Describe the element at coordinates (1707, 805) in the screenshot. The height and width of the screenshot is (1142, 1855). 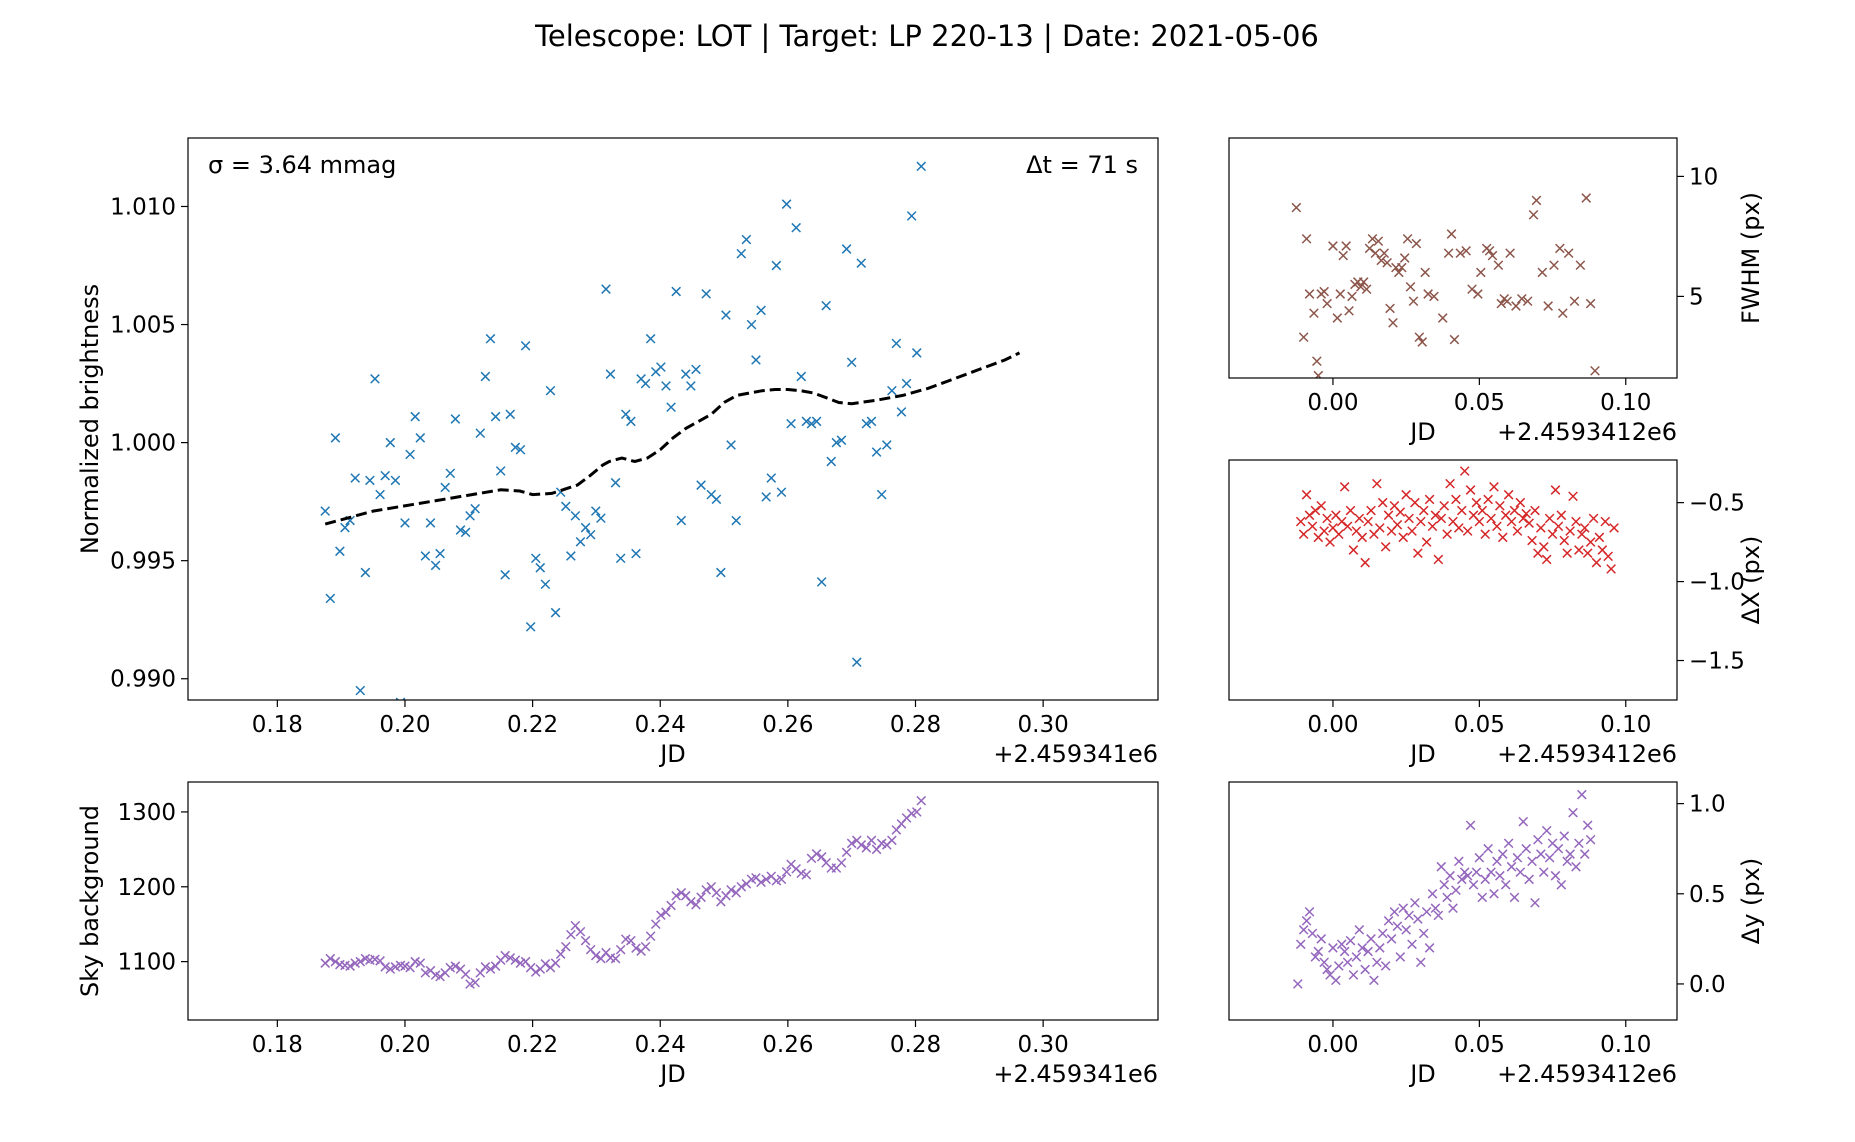
I see `y-tick-label: 1.0` at that location.